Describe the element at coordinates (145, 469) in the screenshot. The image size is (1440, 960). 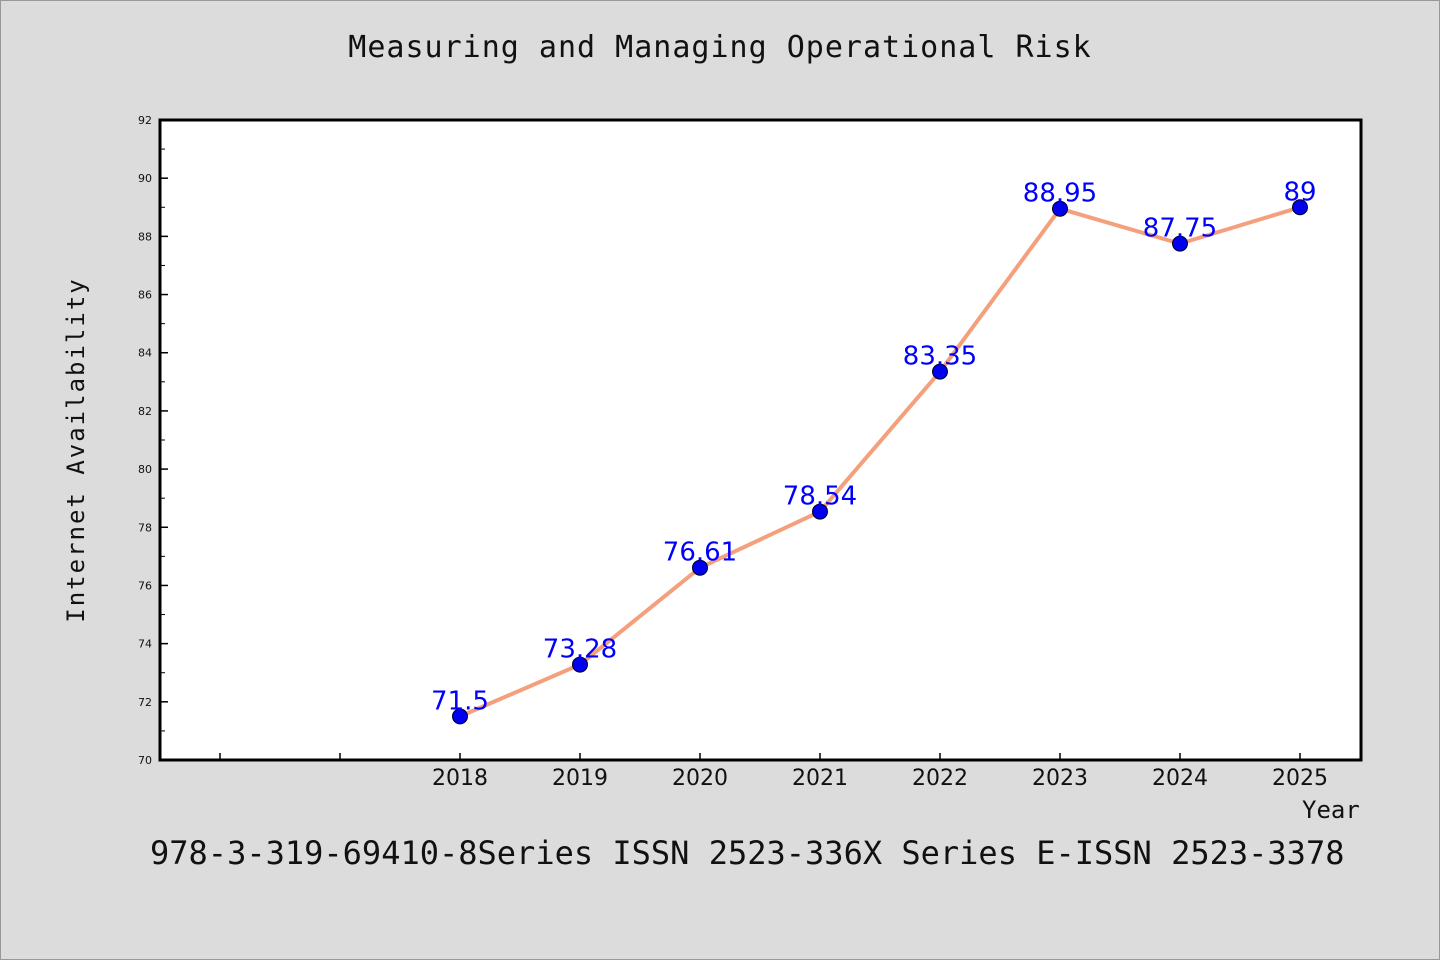
I see `y-tick-label: 80` at that location.